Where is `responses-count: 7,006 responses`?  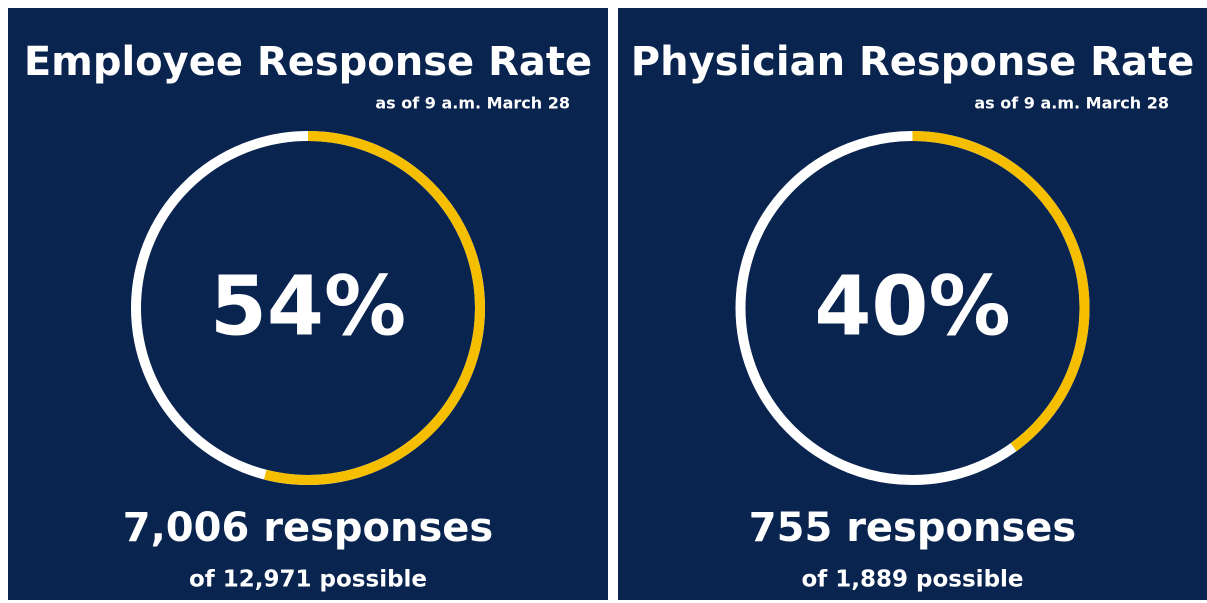
responses-count: 7,006 responses is located at coordinates (308, 528).